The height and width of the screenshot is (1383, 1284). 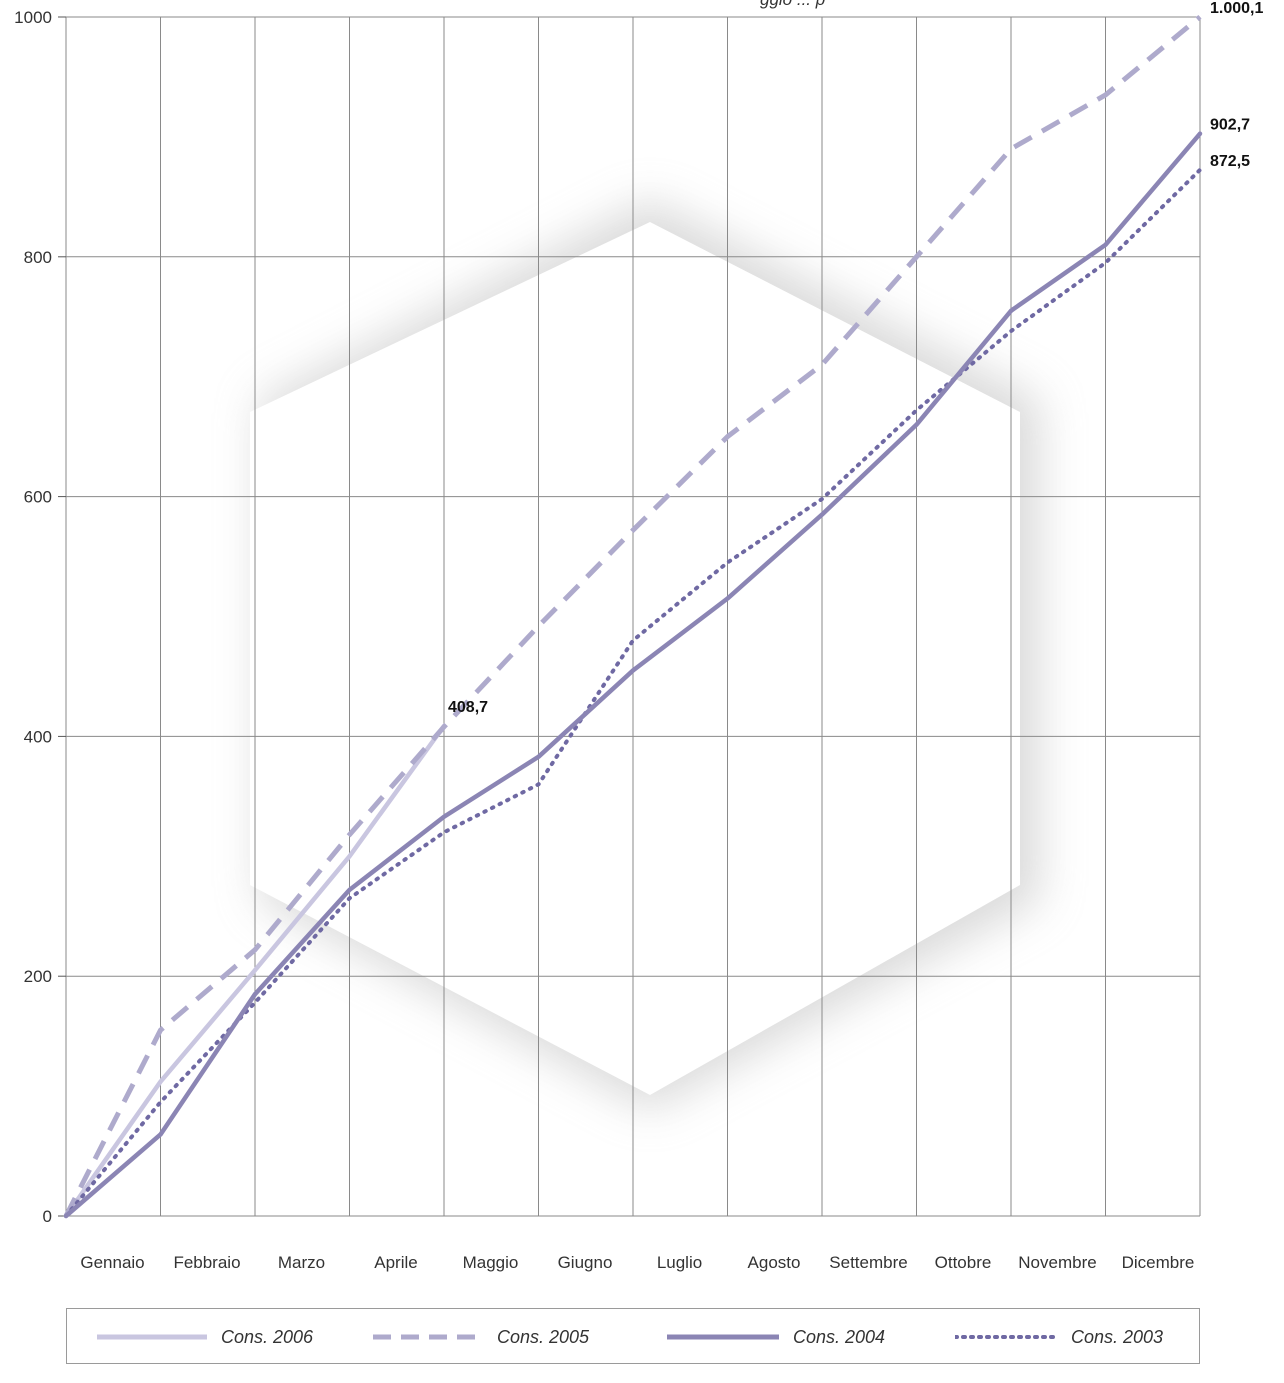 I want to click on series-line-2006, so click(x=255, y=971).